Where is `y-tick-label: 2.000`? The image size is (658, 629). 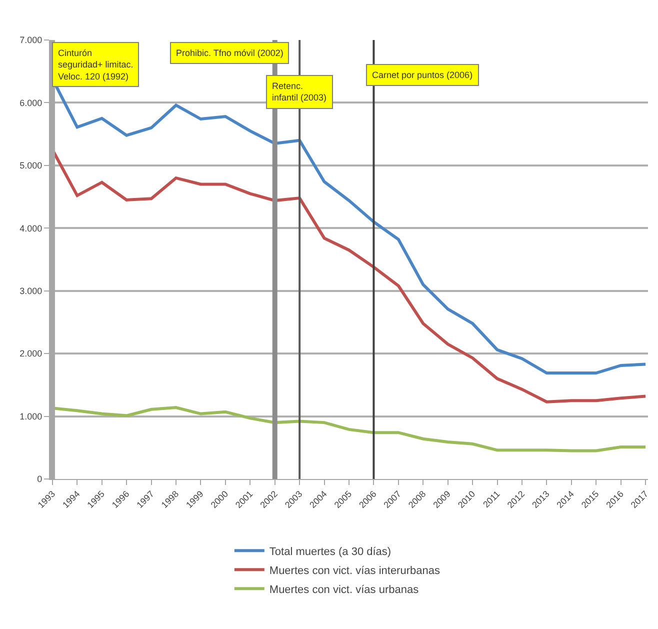 y-tick-label: 2.000 is located at coordinates (31, 353).